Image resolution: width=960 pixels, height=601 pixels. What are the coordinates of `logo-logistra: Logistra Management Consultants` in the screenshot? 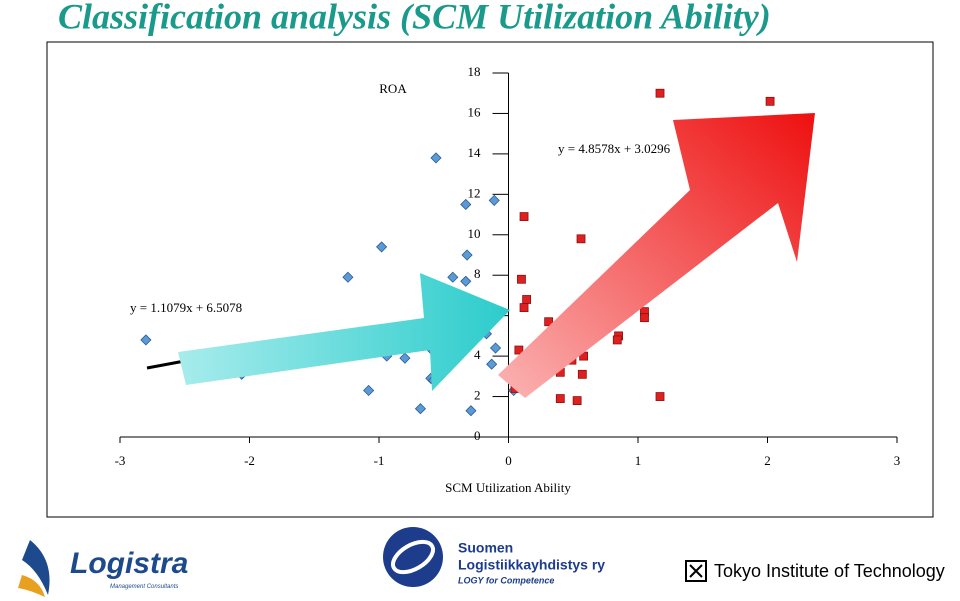 It's located at (103, 568).